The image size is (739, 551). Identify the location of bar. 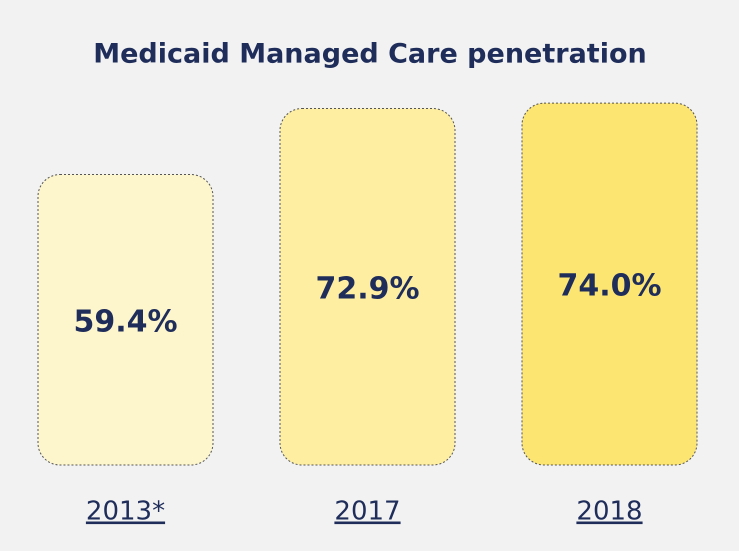
(125, 320).